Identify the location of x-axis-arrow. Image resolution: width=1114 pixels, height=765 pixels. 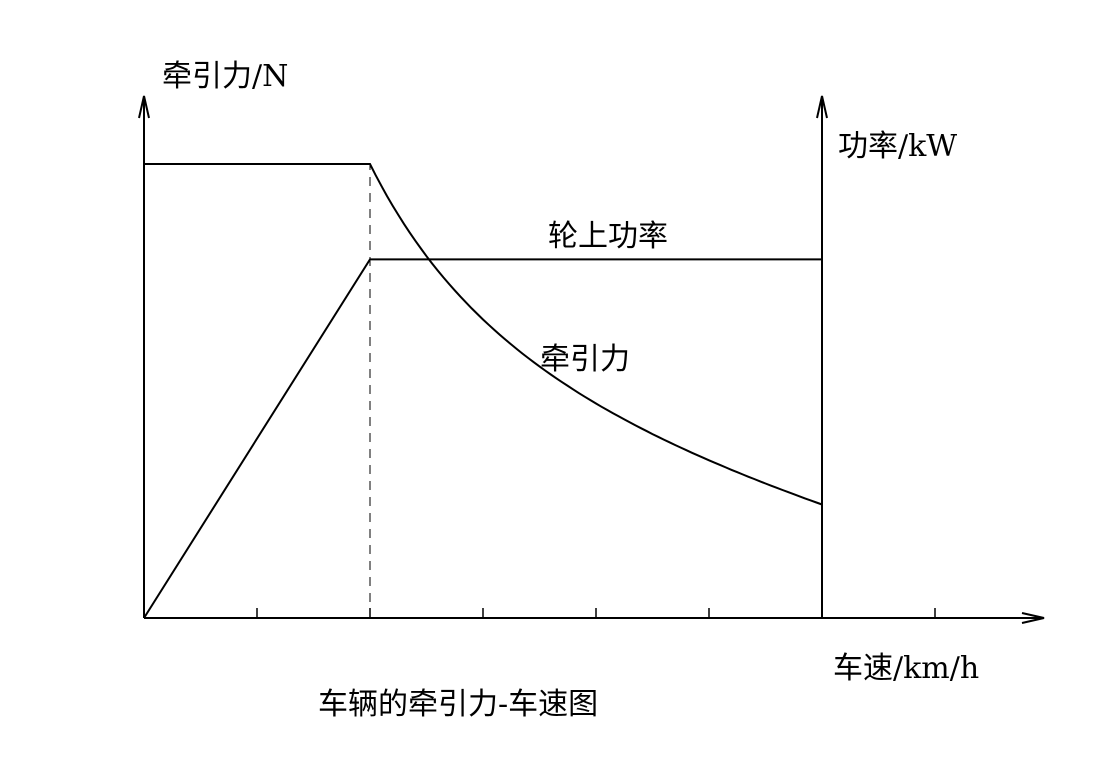
(1033, 618).